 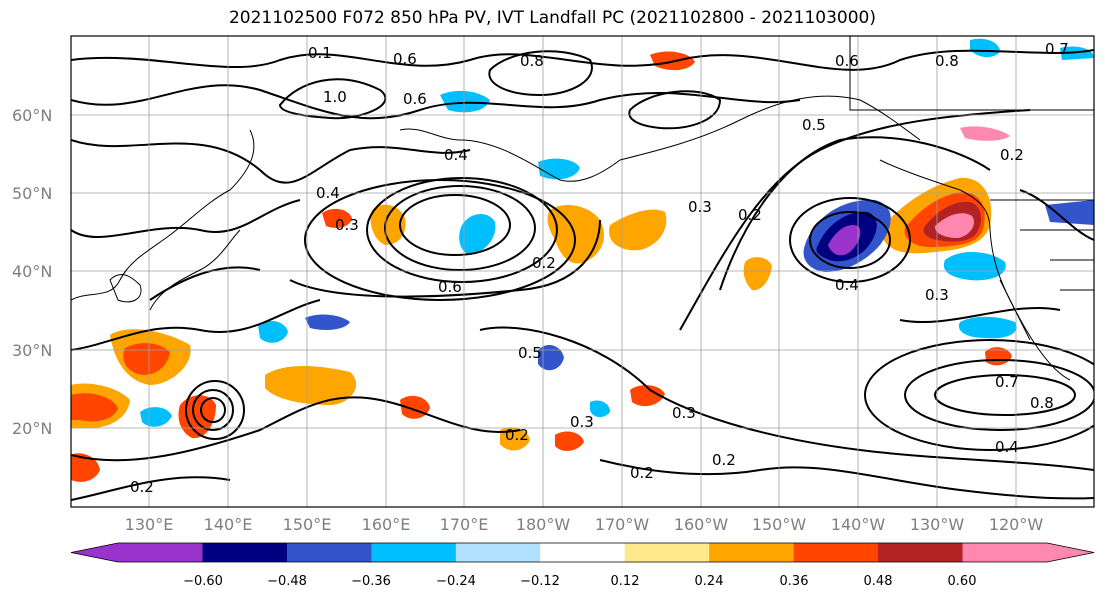 What do you see at coordinates (540, 581) in the screenshot?
I see `colorbar-tick-label: −0.12` at bounding box center [540, 581].